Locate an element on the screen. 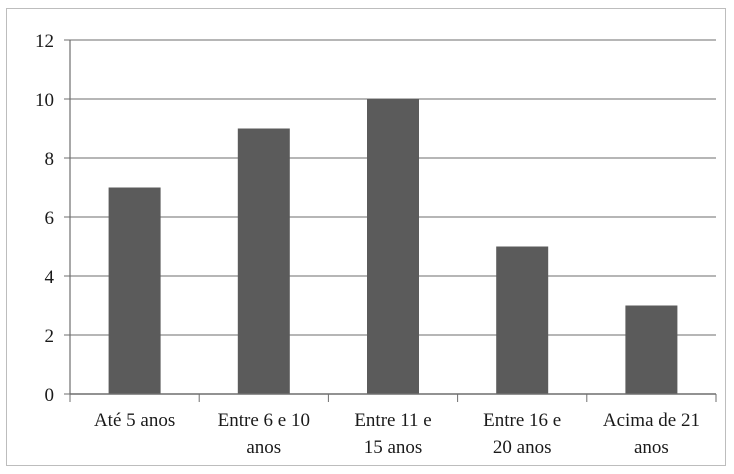 The image size is (734, 474). x-category-label: Acima de 21 is located at coordinates (651, 420).